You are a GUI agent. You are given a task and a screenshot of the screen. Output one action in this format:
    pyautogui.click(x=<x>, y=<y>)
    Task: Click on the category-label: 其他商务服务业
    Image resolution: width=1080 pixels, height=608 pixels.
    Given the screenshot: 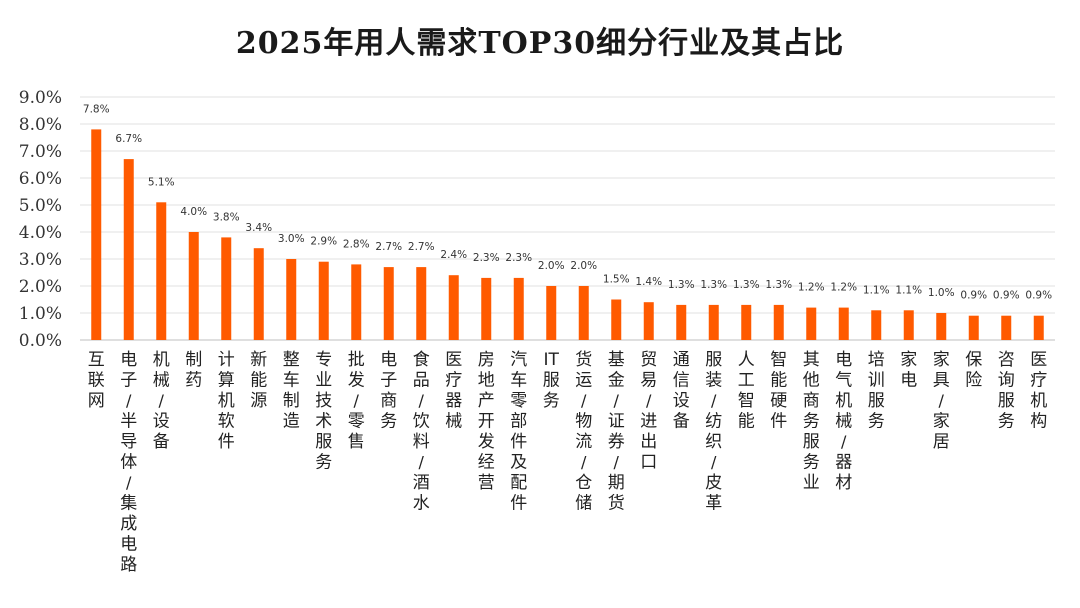 What is the action you would take?
    pyautogui.click(x=811, y=421)
    